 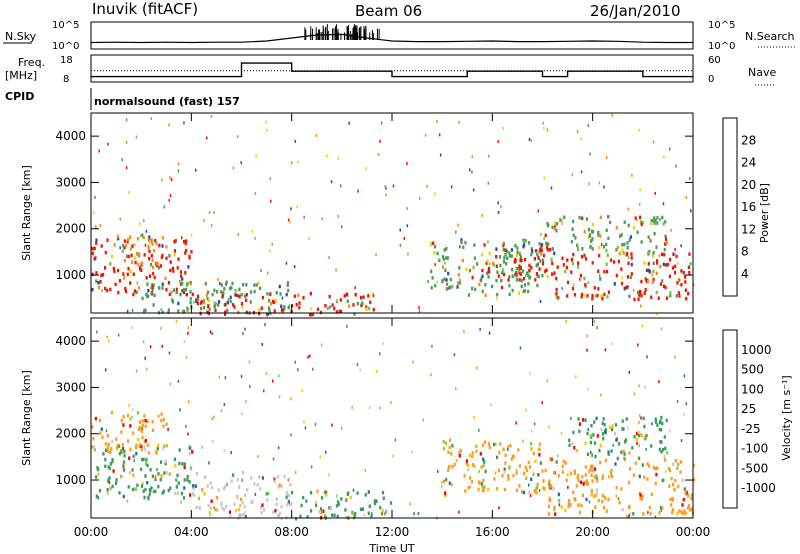 What do you see at coordinates (592, 532) in the screenshot?
I see `x-tick-label: 20:00` at bounding box center [592, 532].